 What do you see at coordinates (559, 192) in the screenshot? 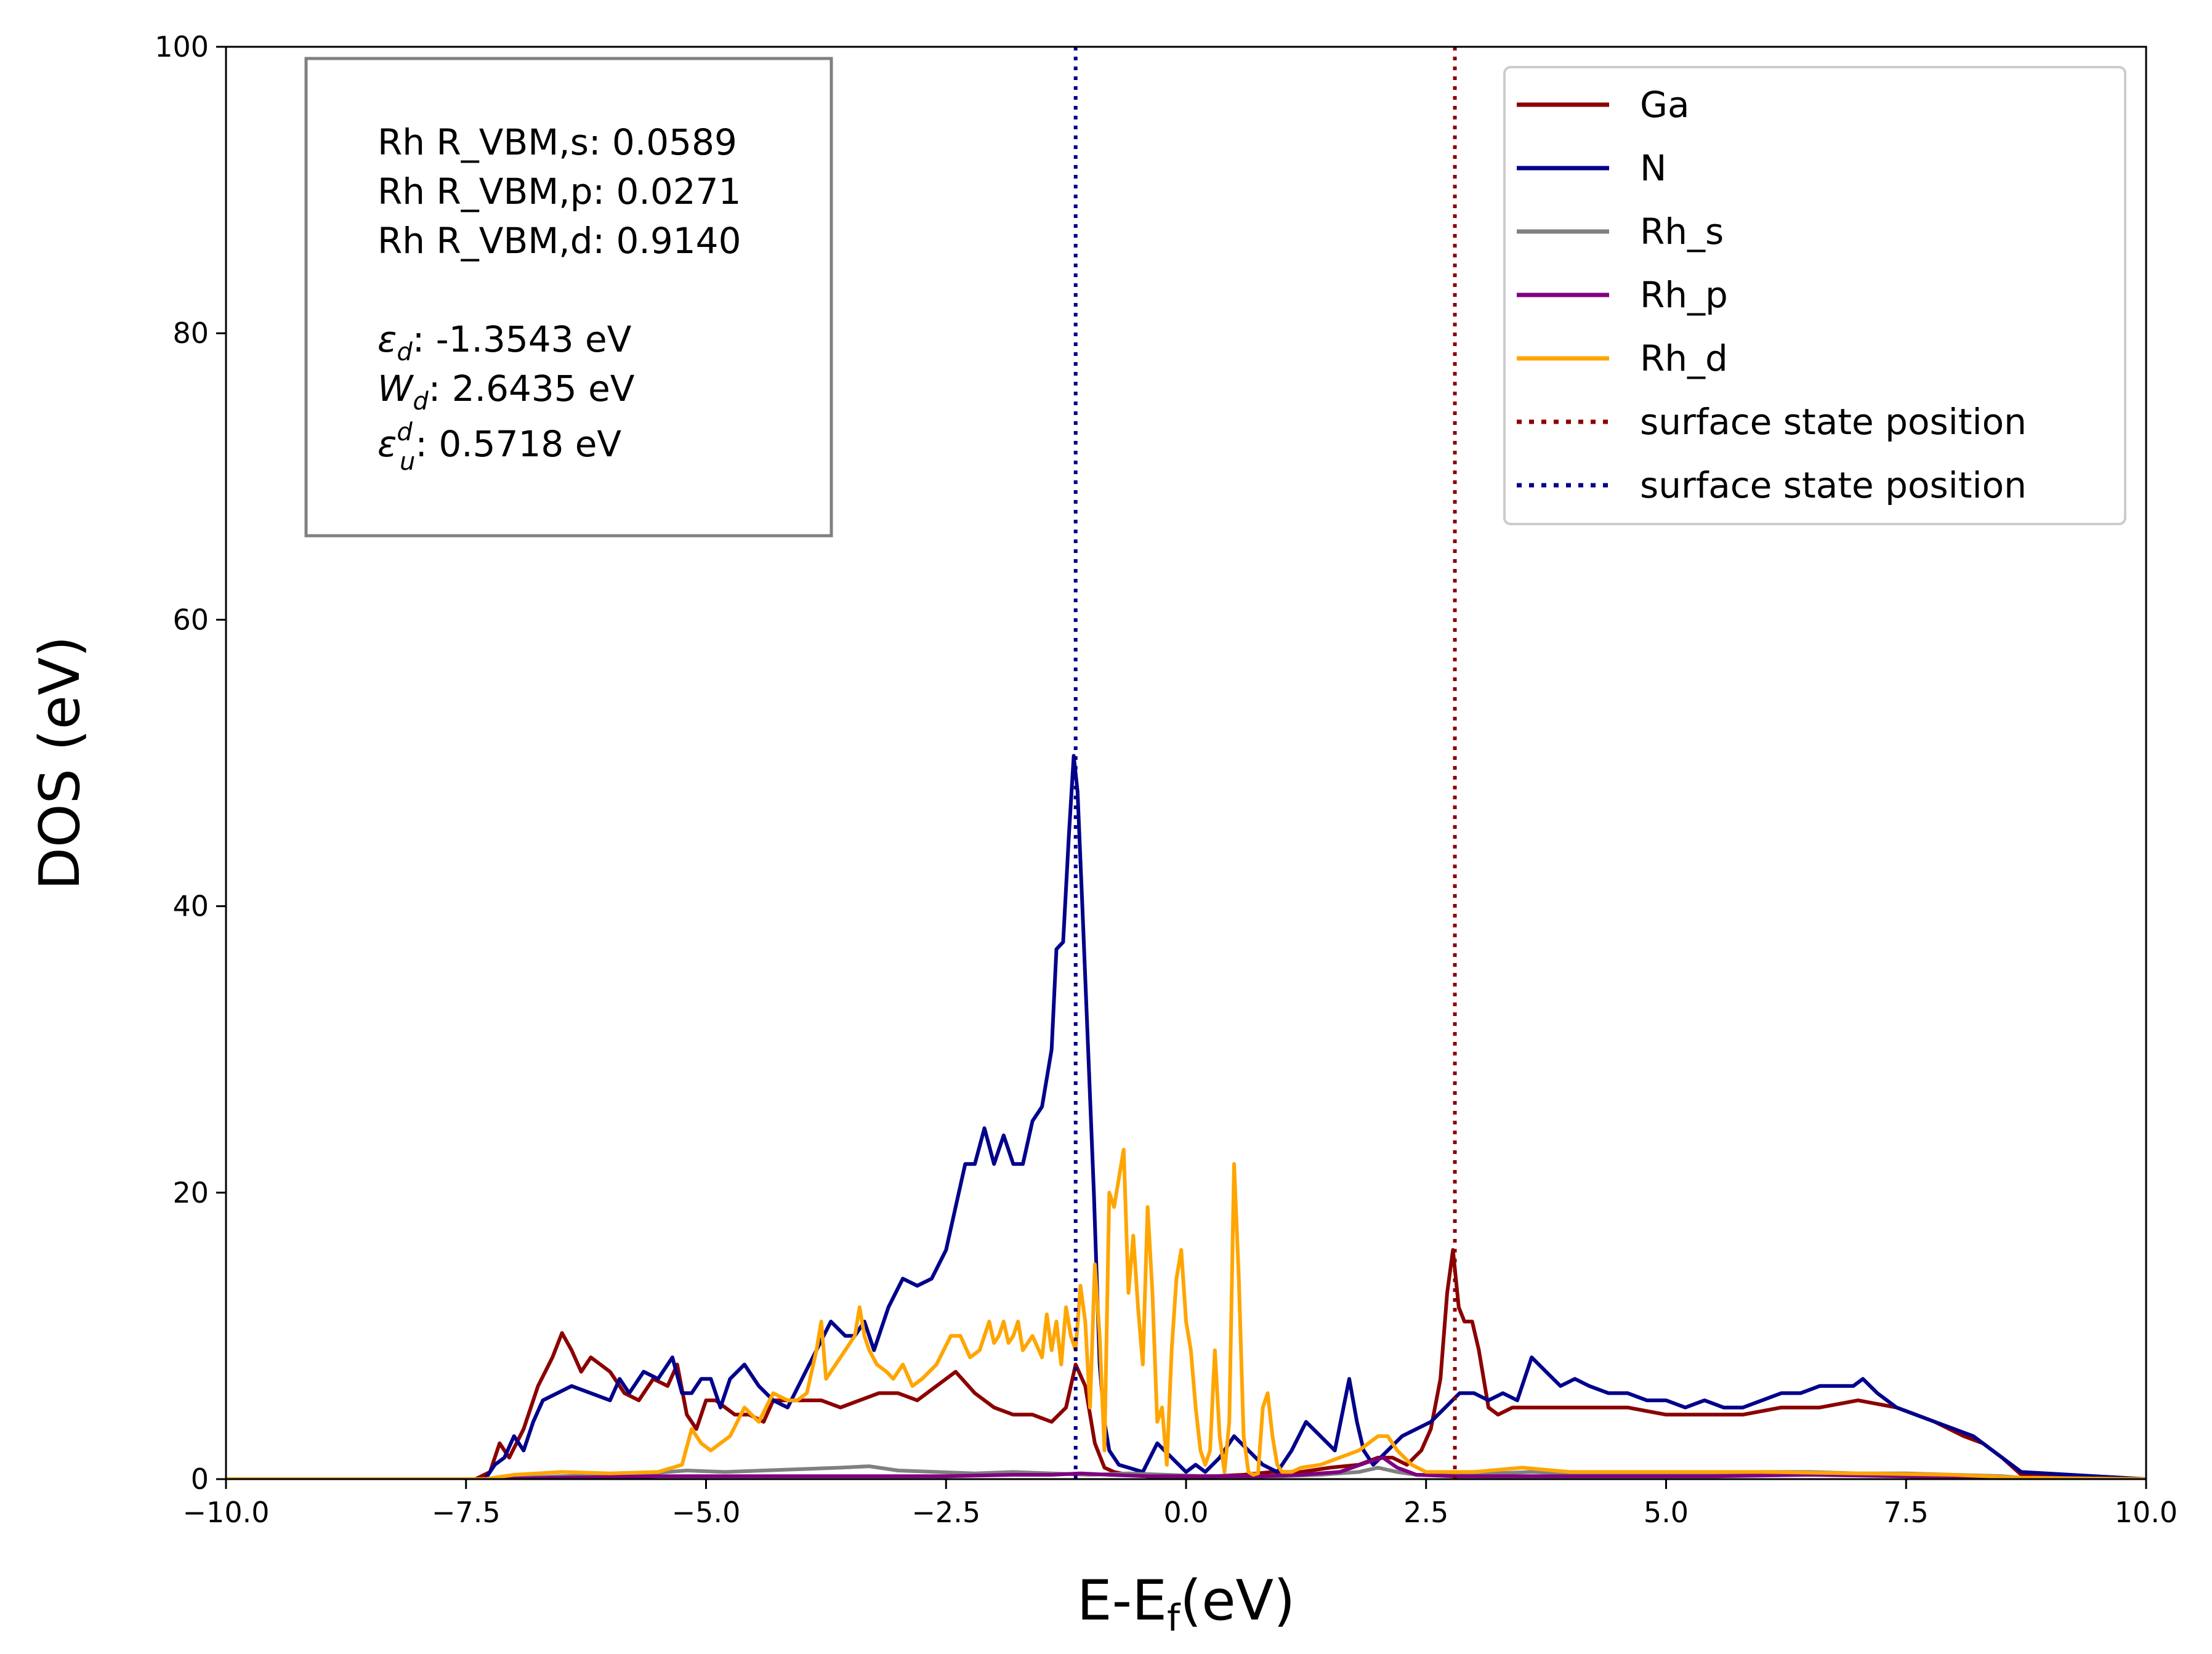
I see `info-r-vbm-p: Rh R_VBM,p: 0.0271` at bounding box center [559, 192].